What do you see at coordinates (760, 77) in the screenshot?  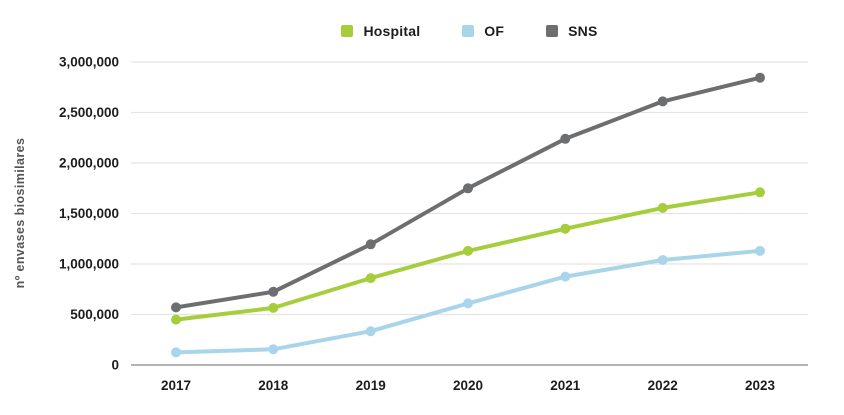 I see `data-point-sns-2023` at bounding box center [760, 77].